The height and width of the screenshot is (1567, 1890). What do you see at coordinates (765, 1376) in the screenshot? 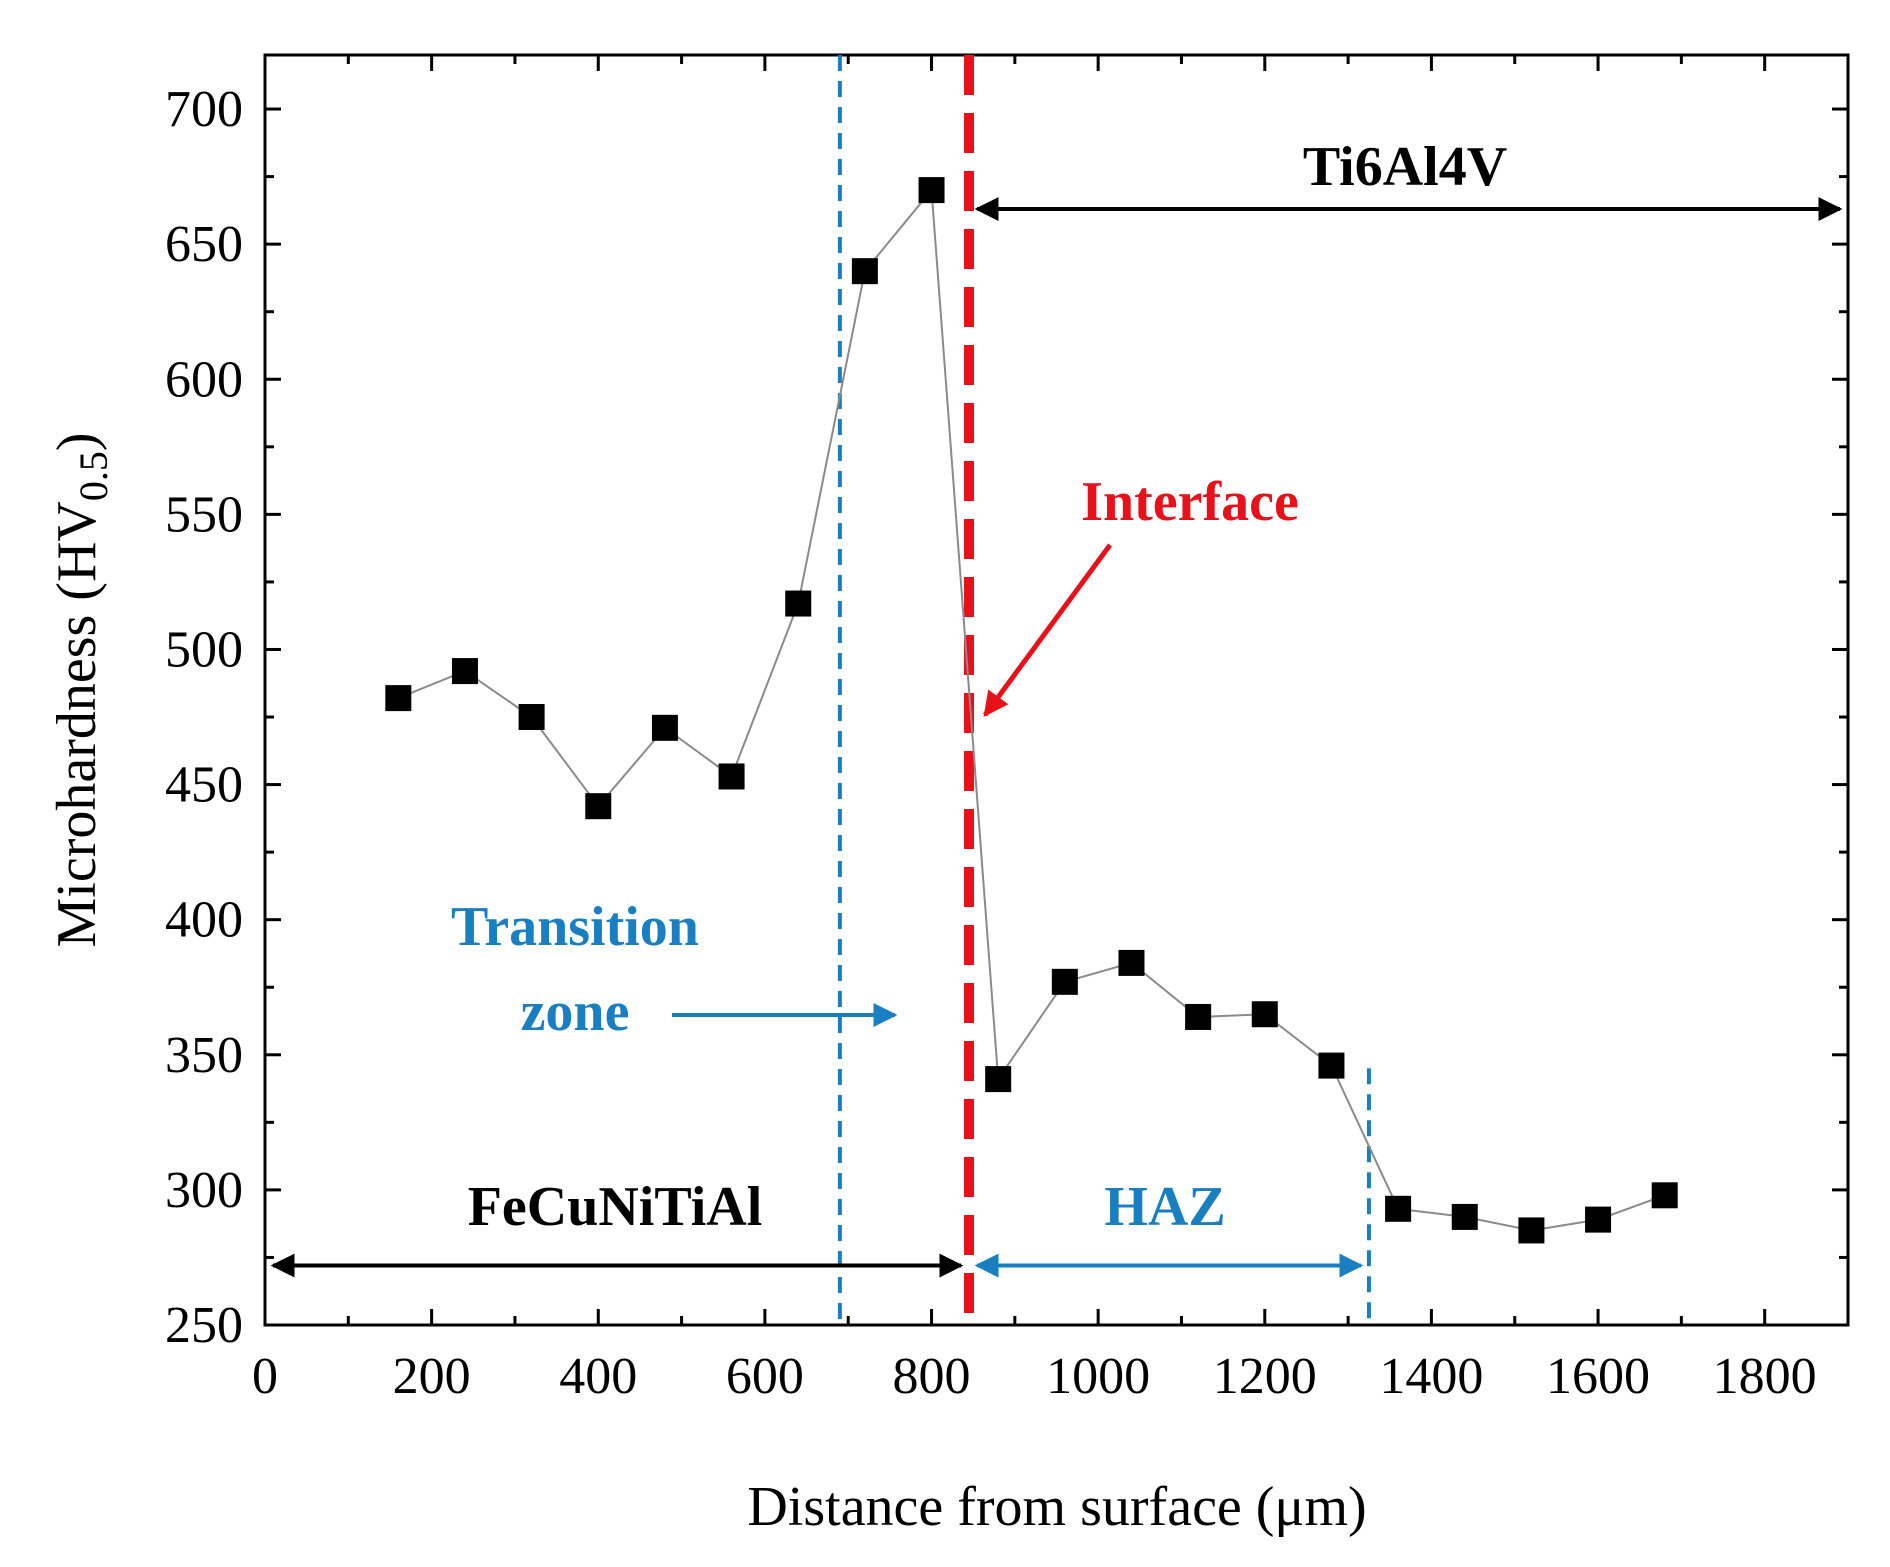
I see `x-tick-label: 600` at bounding box center [765, 1376].